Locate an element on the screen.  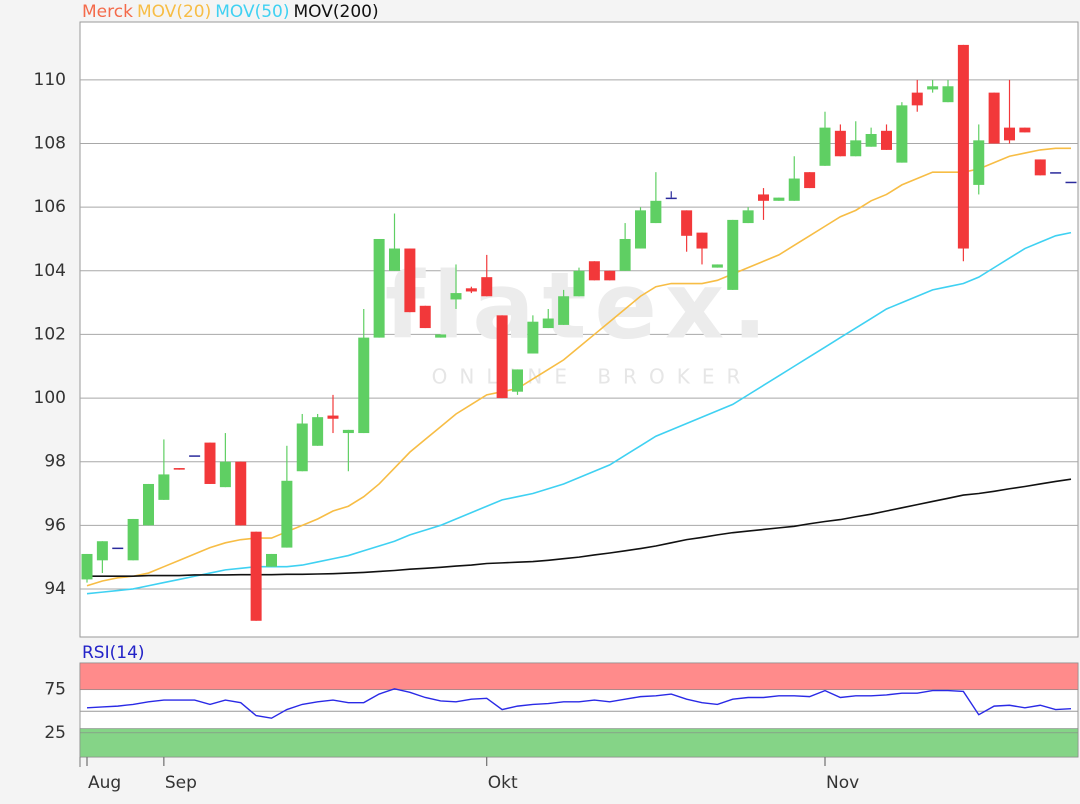
rsi-title: RSI(14) is located at coordinates (113, 653).